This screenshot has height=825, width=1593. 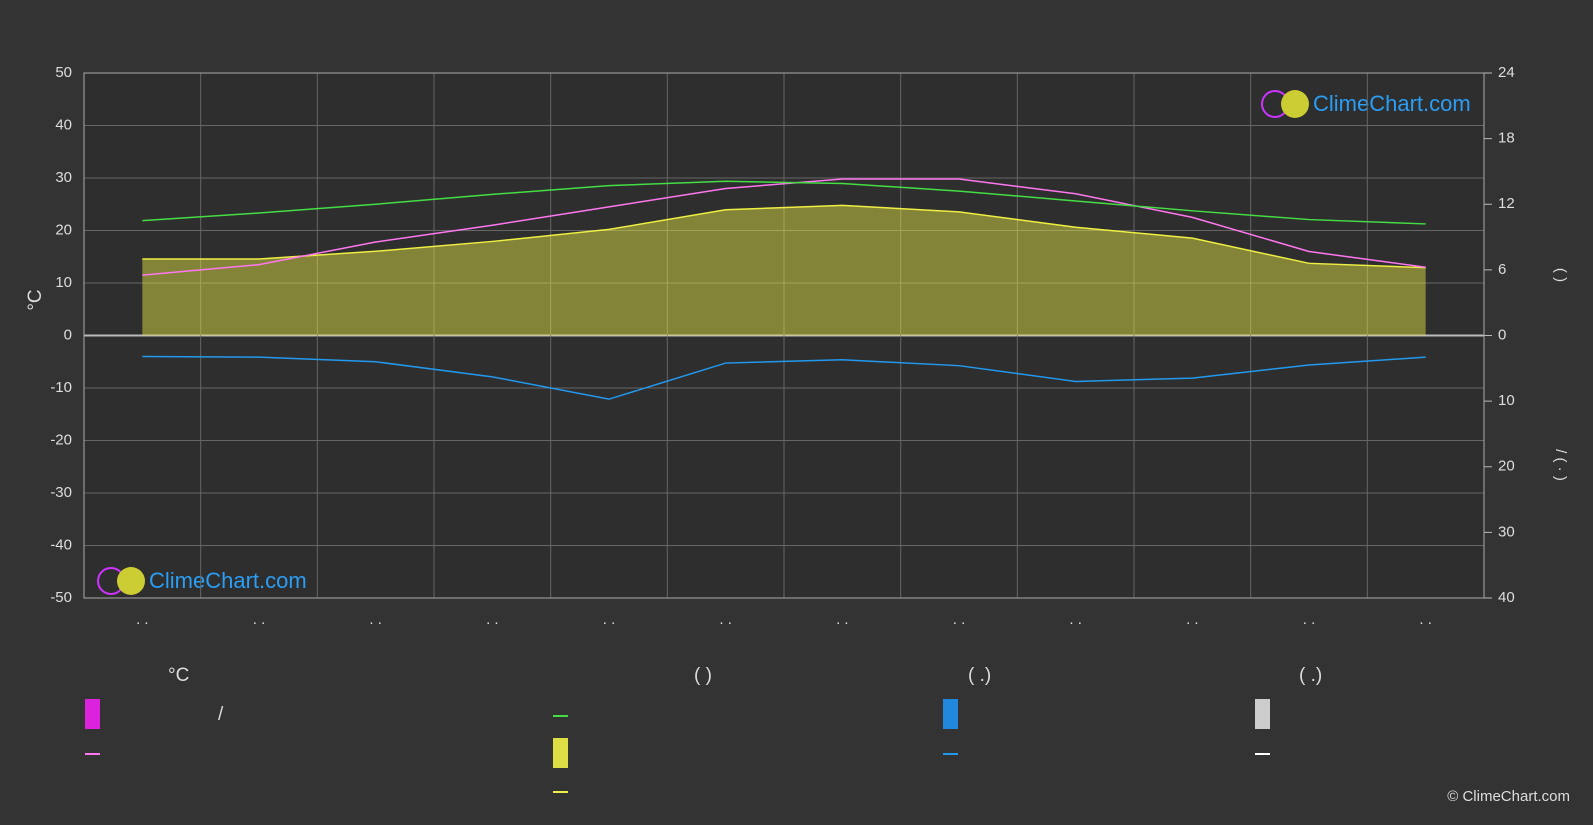 What do you see at coordinates (61, 492) in the screenshot?
I see `y-tick-label: -30` at bounding box center [61, 492].